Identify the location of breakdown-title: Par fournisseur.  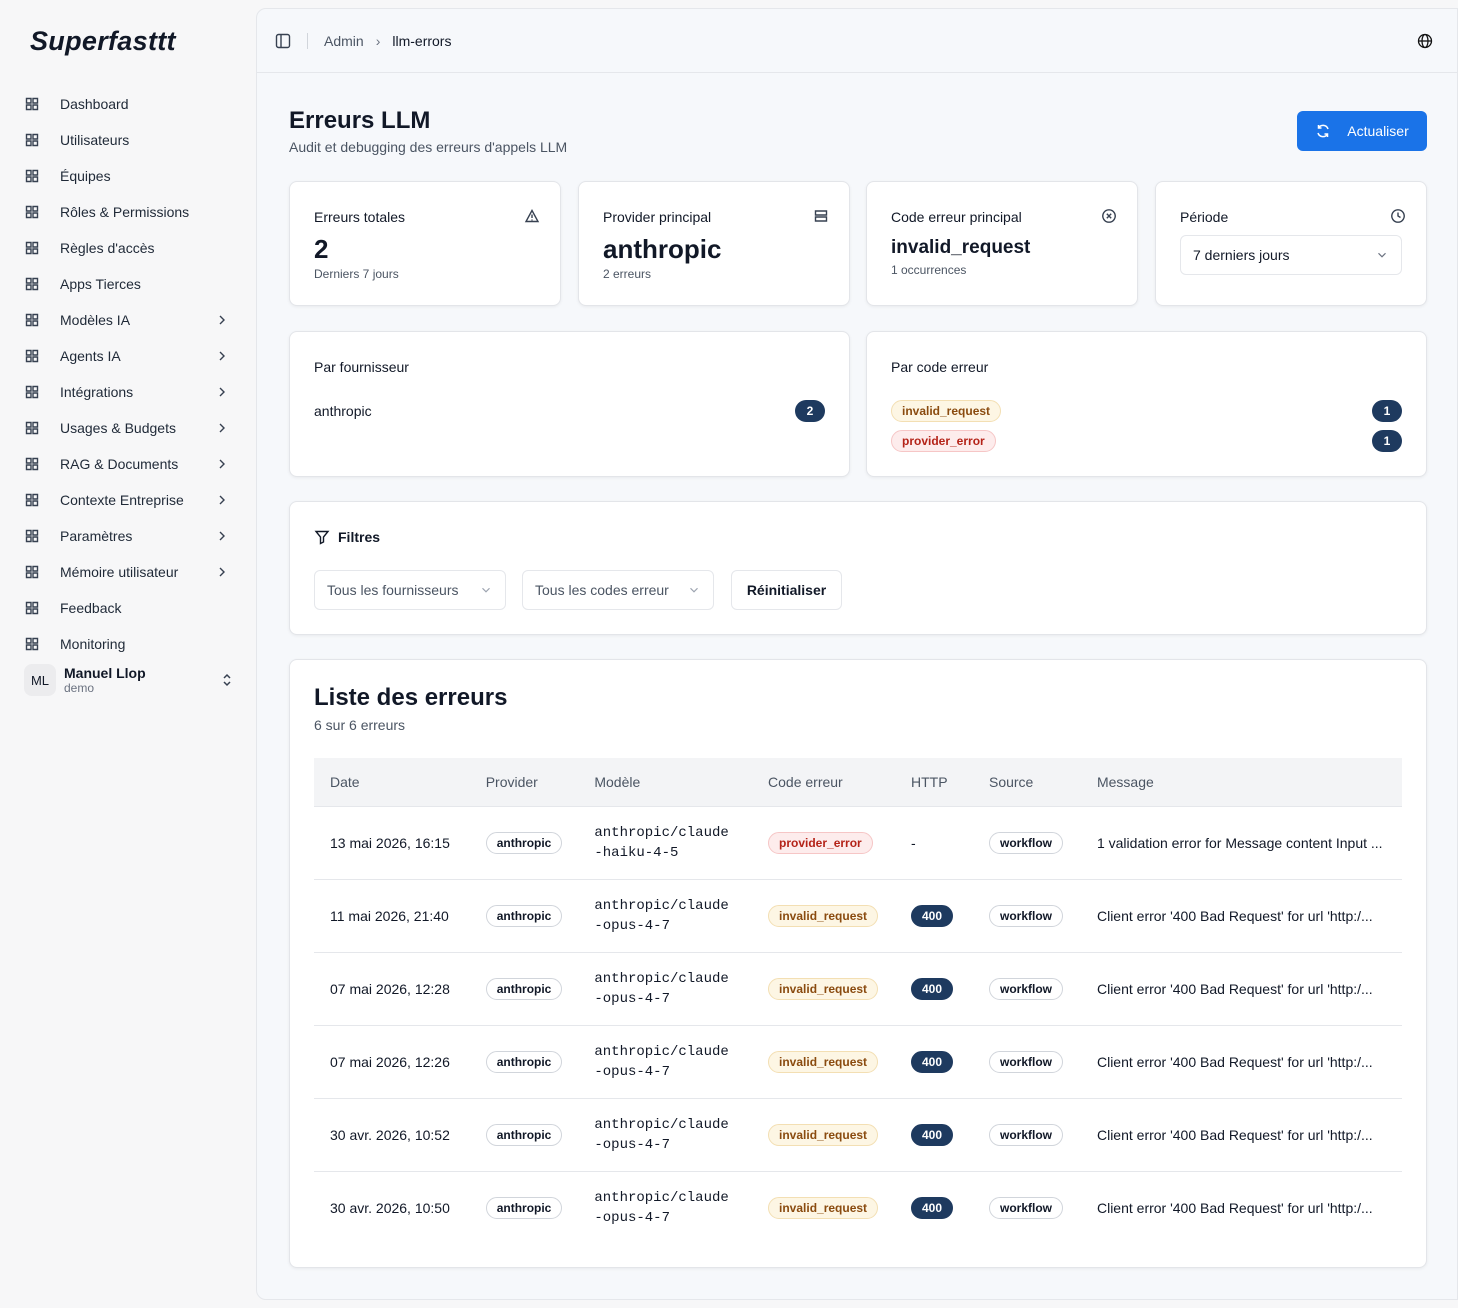
(361, 367).